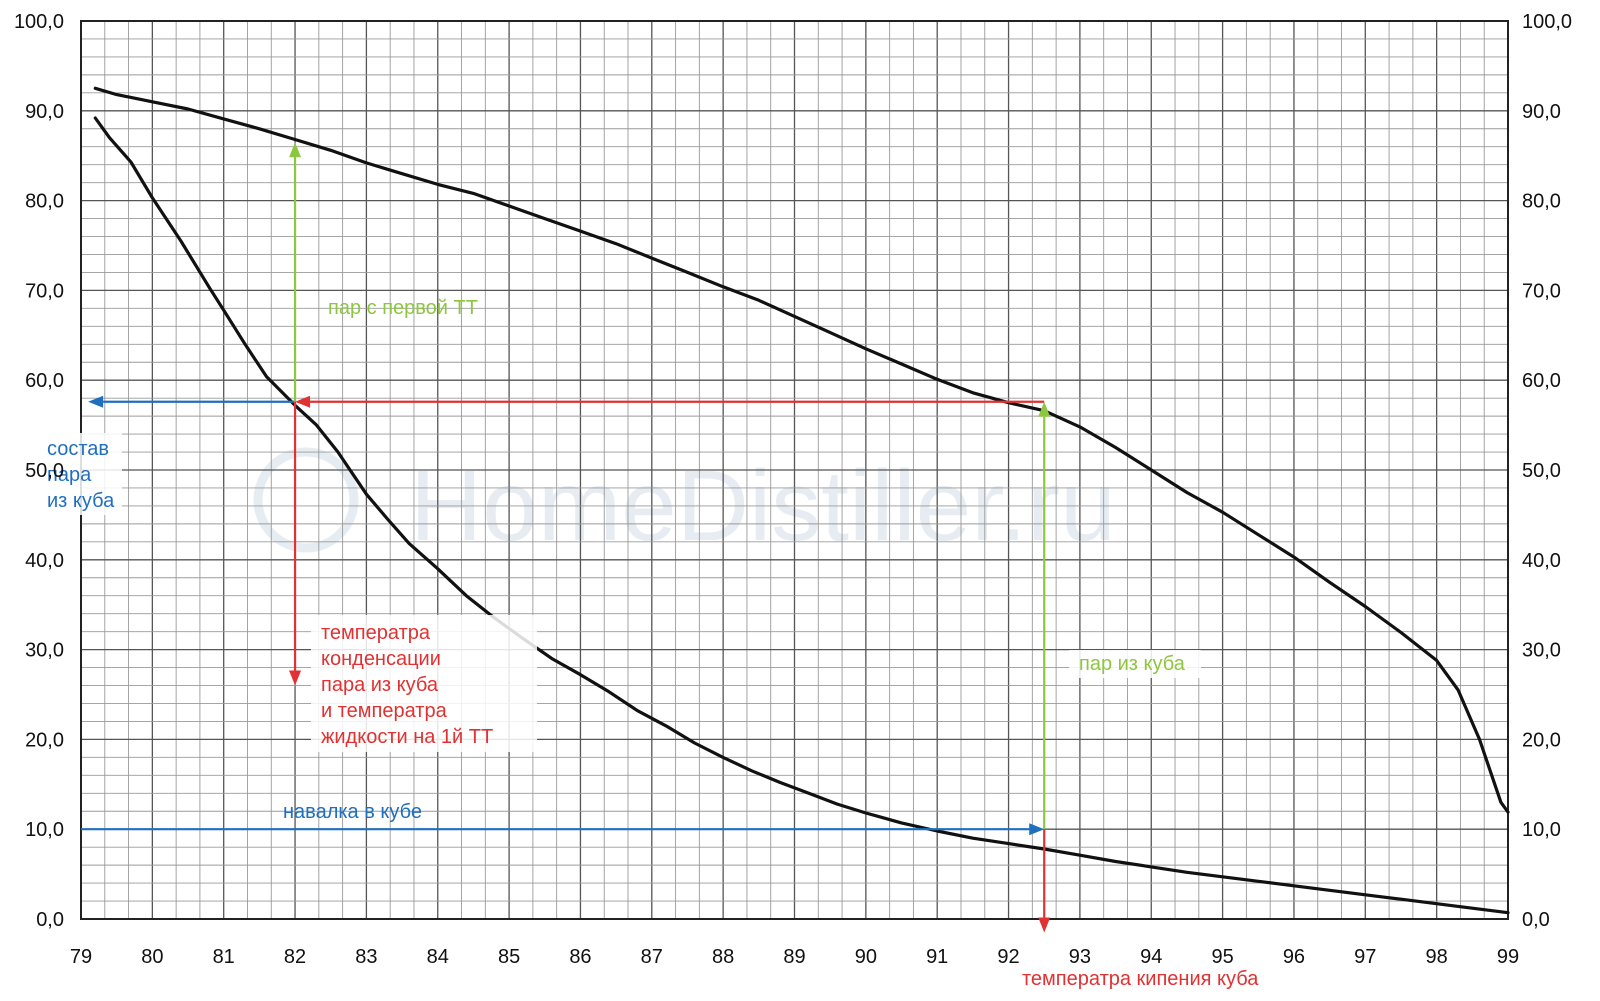 This screenshot has height=1001, width=1600. I want to click on x-tick-label: 88, so click(723, 957).